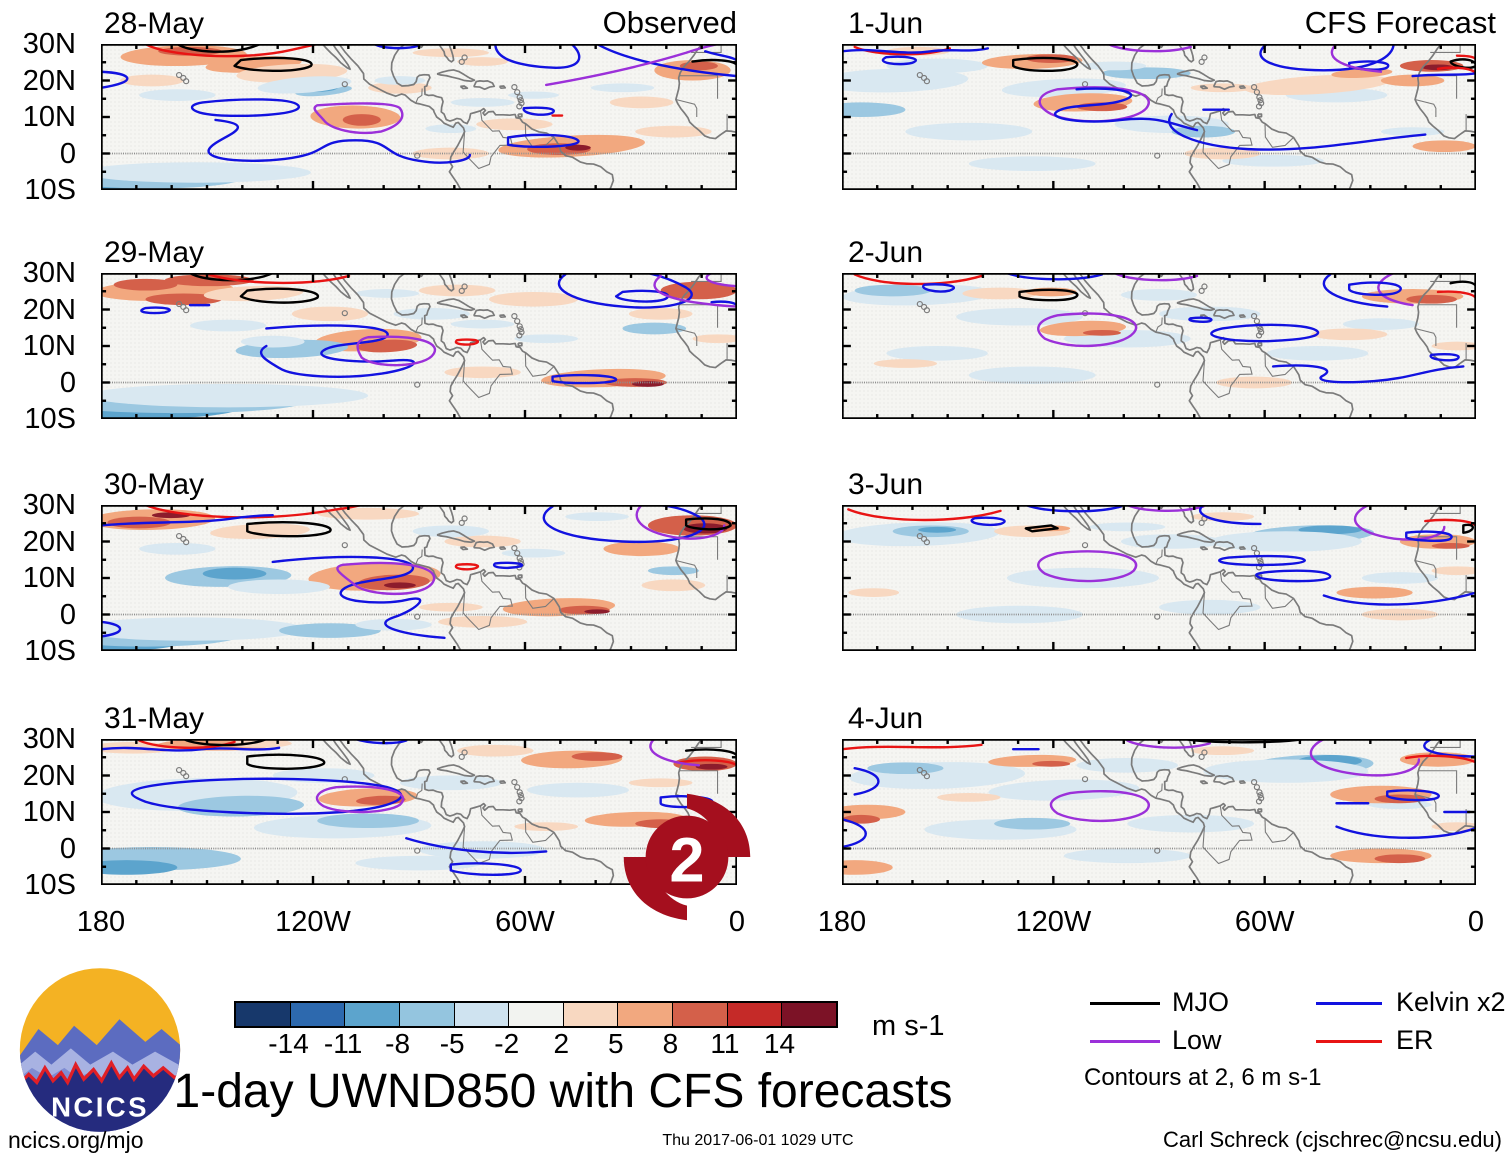  Describe the element at coordinates (49, 273) in the screenshot. I see `y-tick-label: 30N` at that location.